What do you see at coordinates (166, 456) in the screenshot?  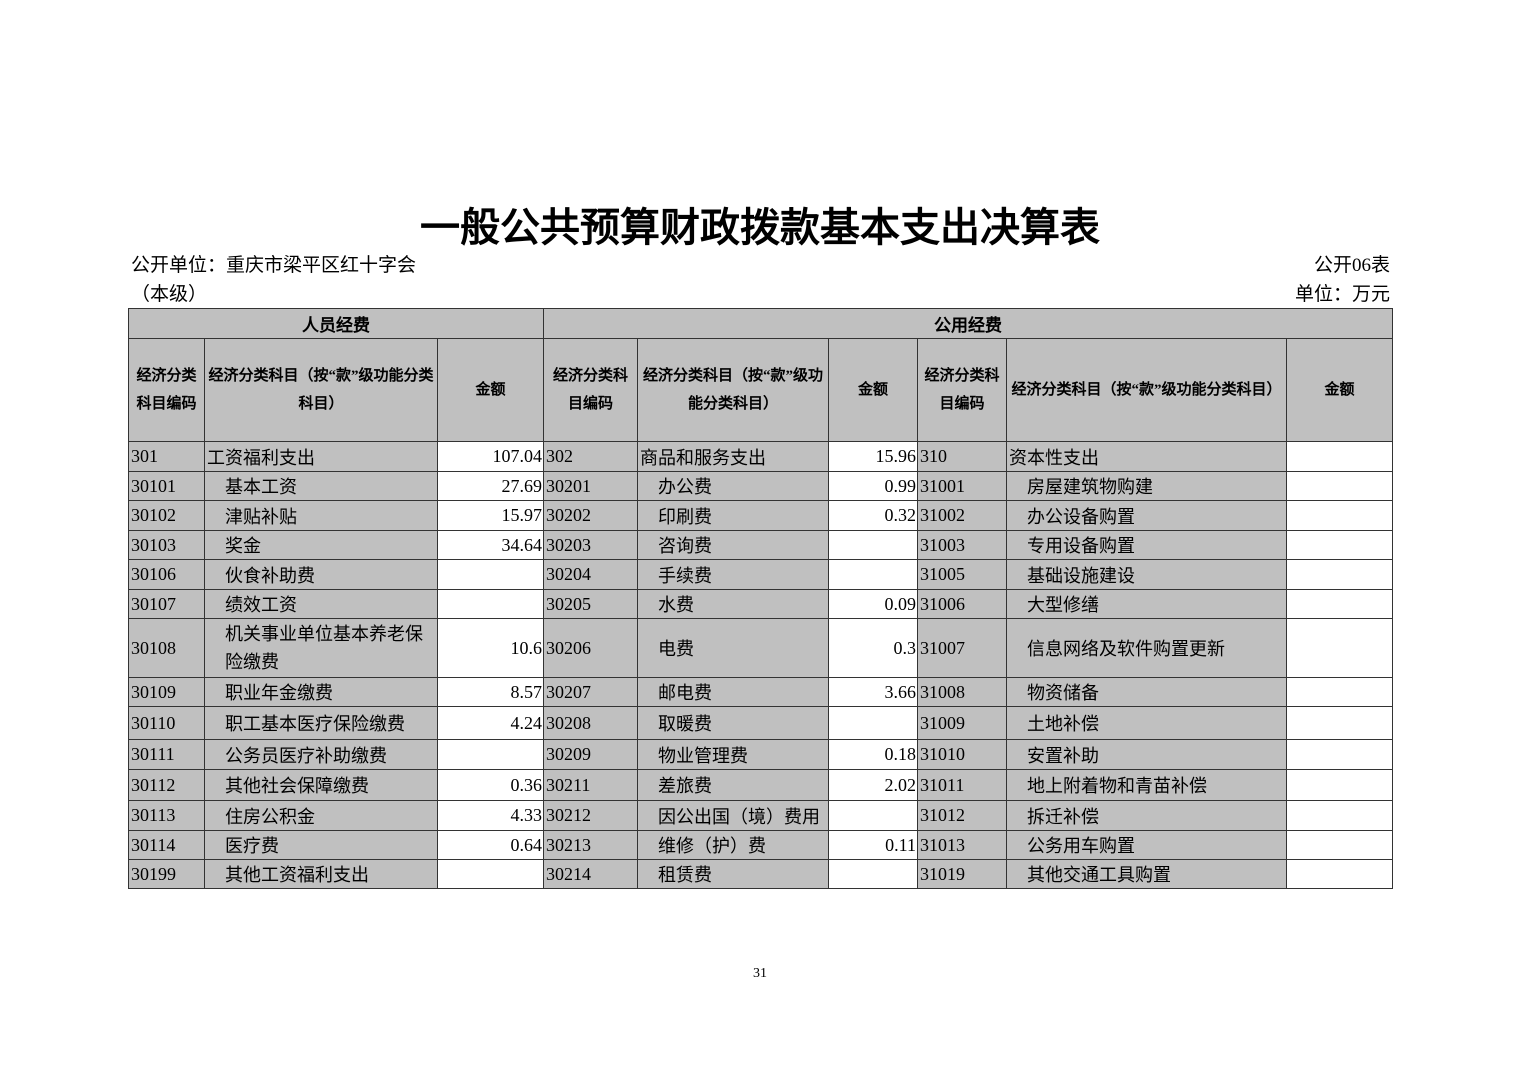 I see `code-cell: 301` at bounding box center [166, 456].